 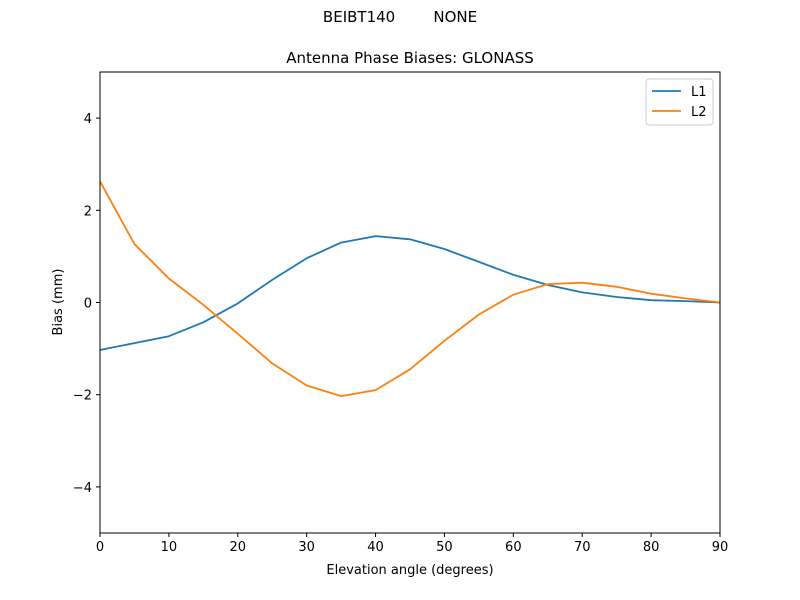 I want to click on legend-label-l2: L2, so click(x=699, y=112).